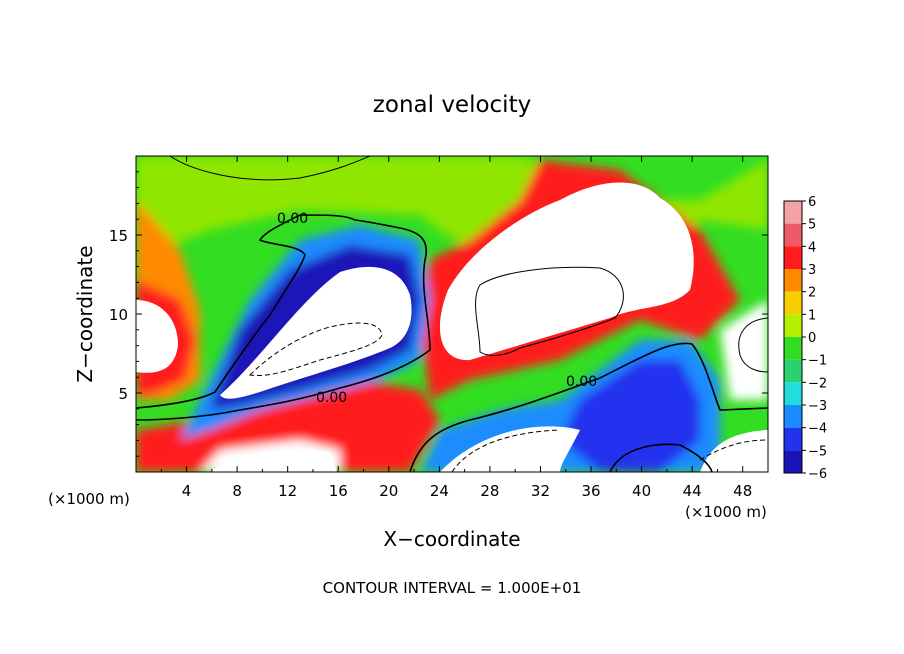 The width and height of the screenshot is (904, 654). I want to click on colorbar: 6 5 4 3 2 1 0 −1 −2 −3 −4 −5 −6, so click(805, 338).